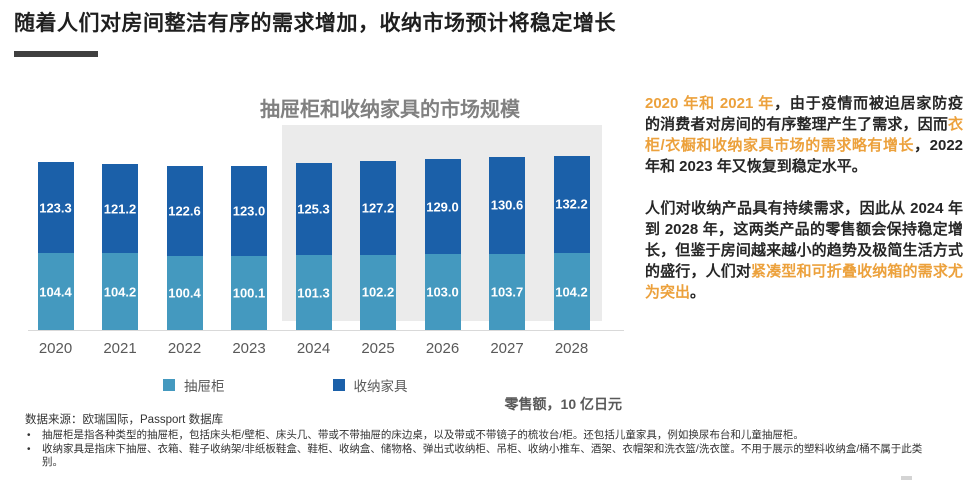  What do you see at coordinates (390, 110) in the screenshot?
I see `chart-title: 抽屉柜和收纳家具的市场规模` at bounding box center [390, 110].